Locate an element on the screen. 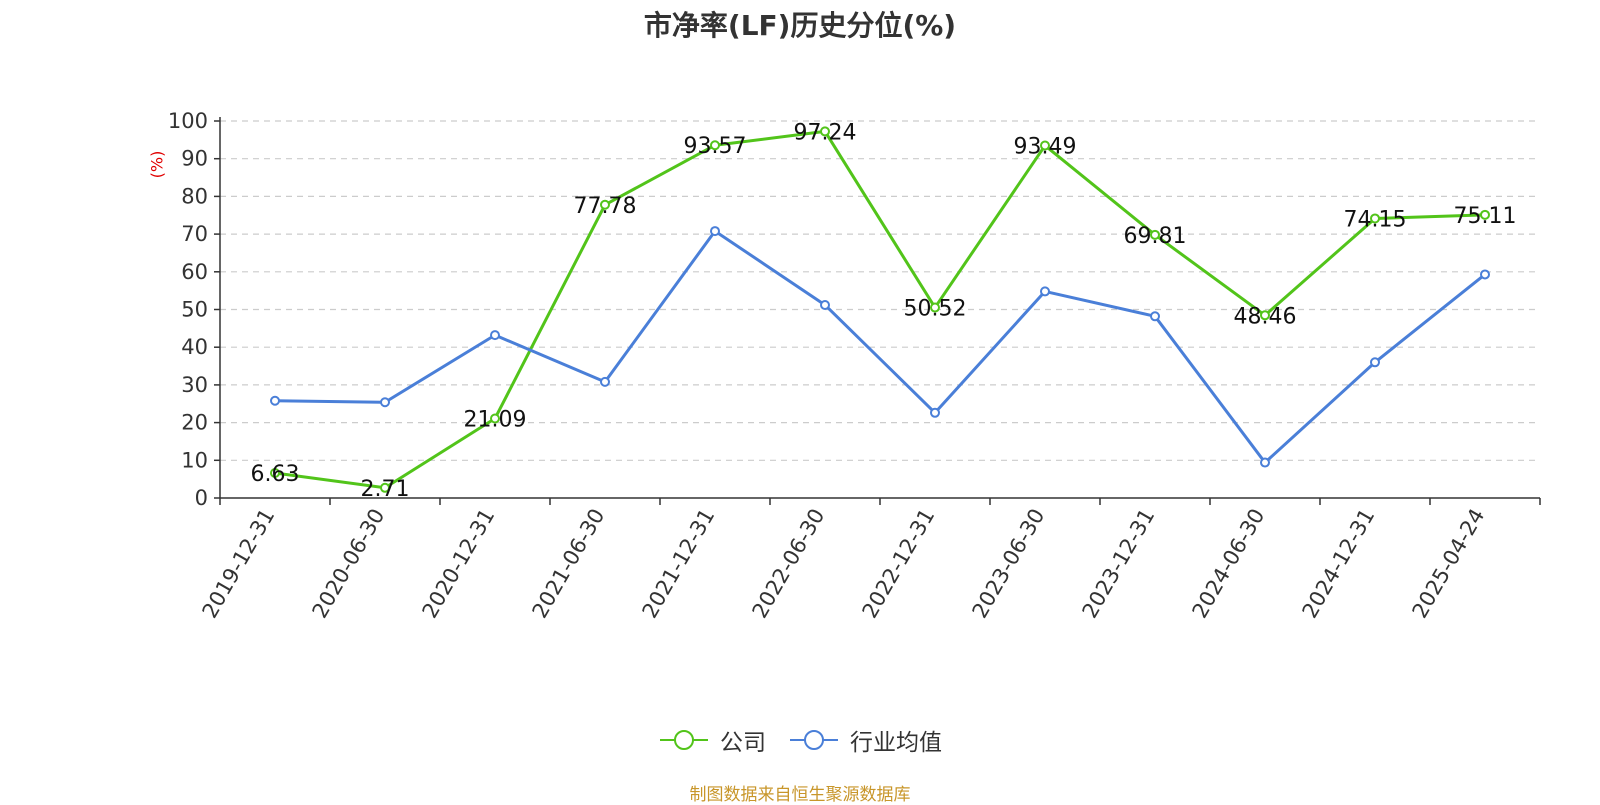 Image resolution: width=1600 pixels, height=805 pixels. data-label: 77.78 is located at coordinates (605, 206).